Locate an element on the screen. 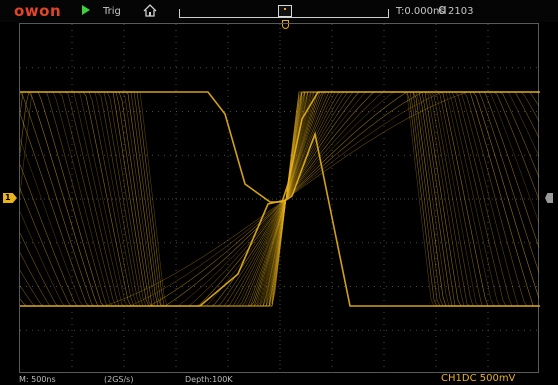  ch1-setting-readout: CH1DC 500mV is located at coordinates (478, 378).